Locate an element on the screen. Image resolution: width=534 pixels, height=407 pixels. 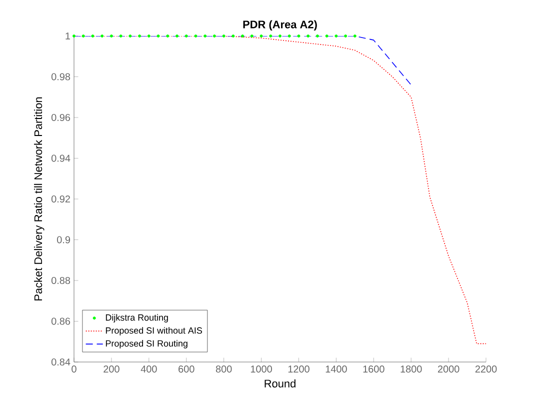
legend-label: Proposed SI without AIS is located at coordinates (154, 331).